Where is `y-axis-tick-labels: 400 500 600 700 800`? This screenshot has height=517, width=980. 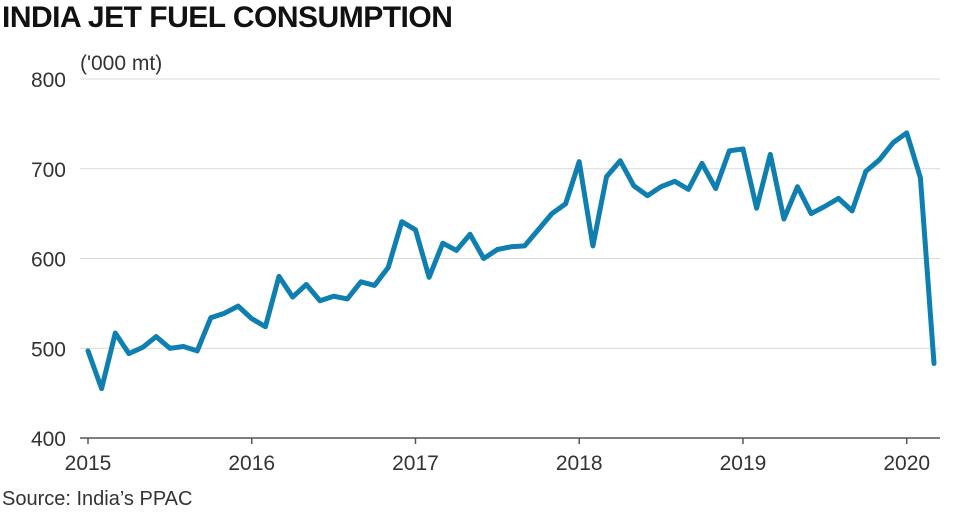
y-axis-tick-labels: 400 500 600 700 800 is located at coordinates (48, 260).